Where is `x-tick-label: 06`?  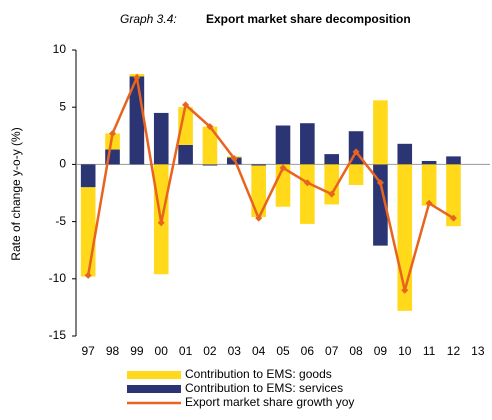 x-tick-label: 06 is located at coordinates (308, 351).